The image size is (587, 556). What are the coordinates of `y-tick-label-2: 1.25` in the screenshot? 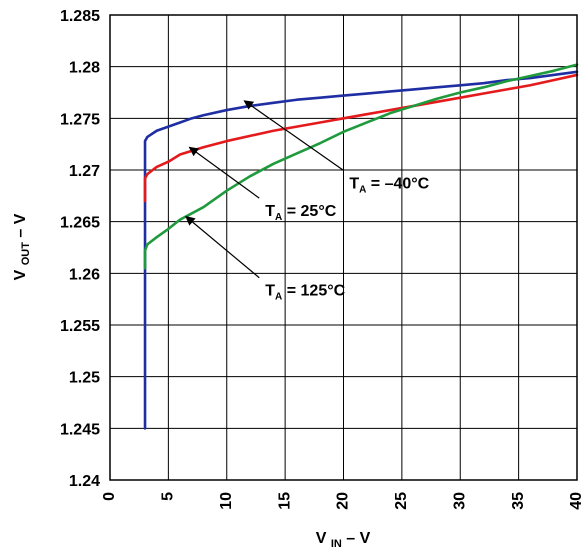 It's located at (84, 378).